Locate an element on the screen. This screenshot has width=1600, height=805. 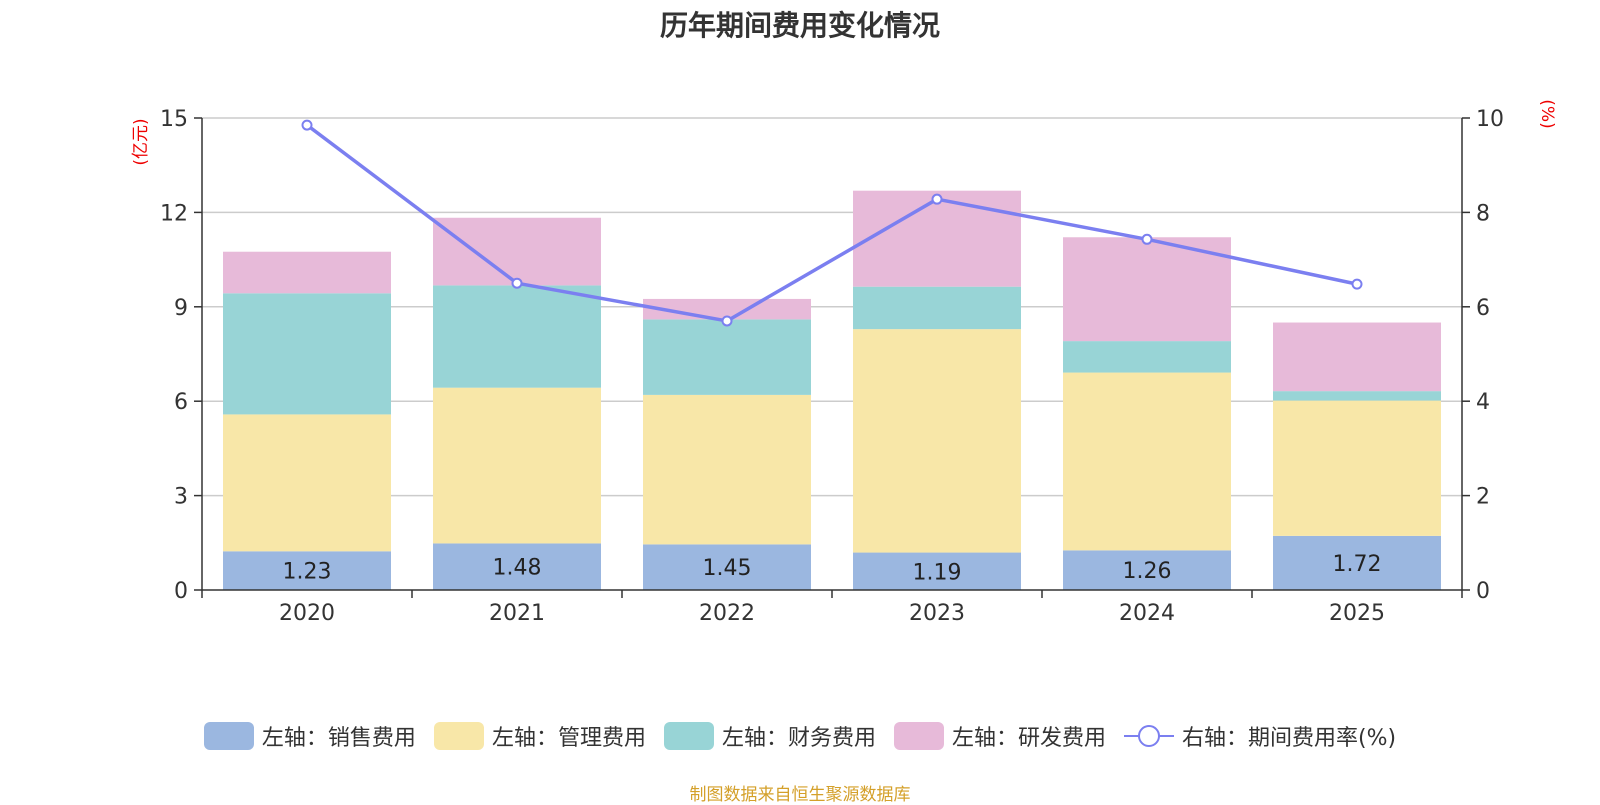
x-tick-label: 2023 is located at coordinates (937, 613).